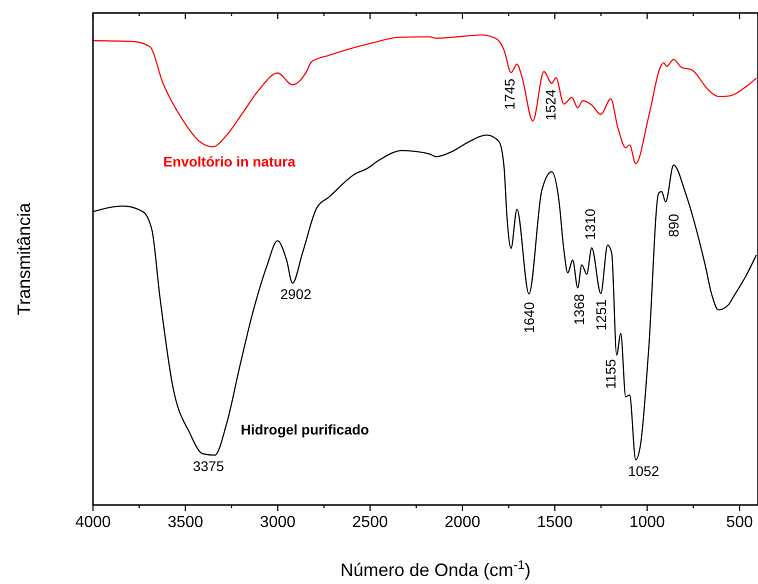 Image resolution: width=758 pixels, height=584 pixels. I want to click on annotation: 3375, so click(208, 466).